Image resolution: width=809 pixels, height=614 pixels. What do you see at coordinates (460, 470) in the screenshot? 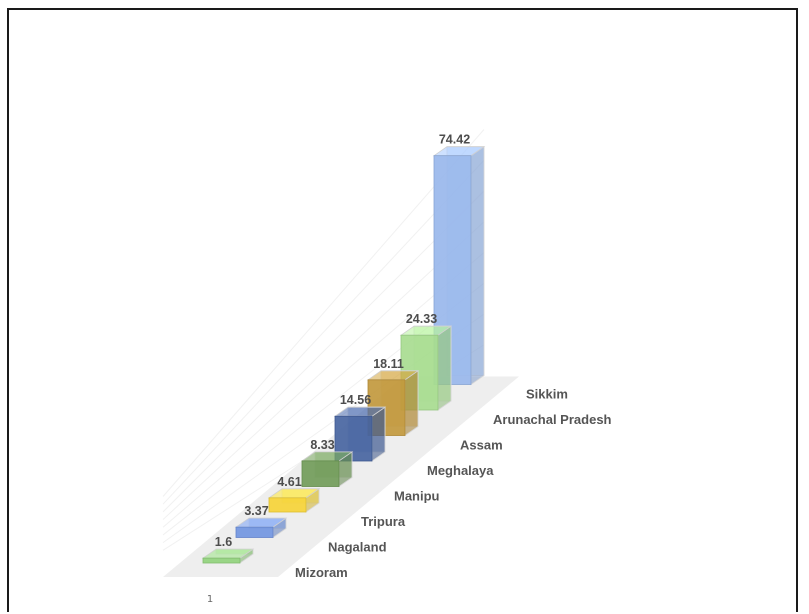
I see `category-label: Meghalaya` at bounding box center [460, 470].